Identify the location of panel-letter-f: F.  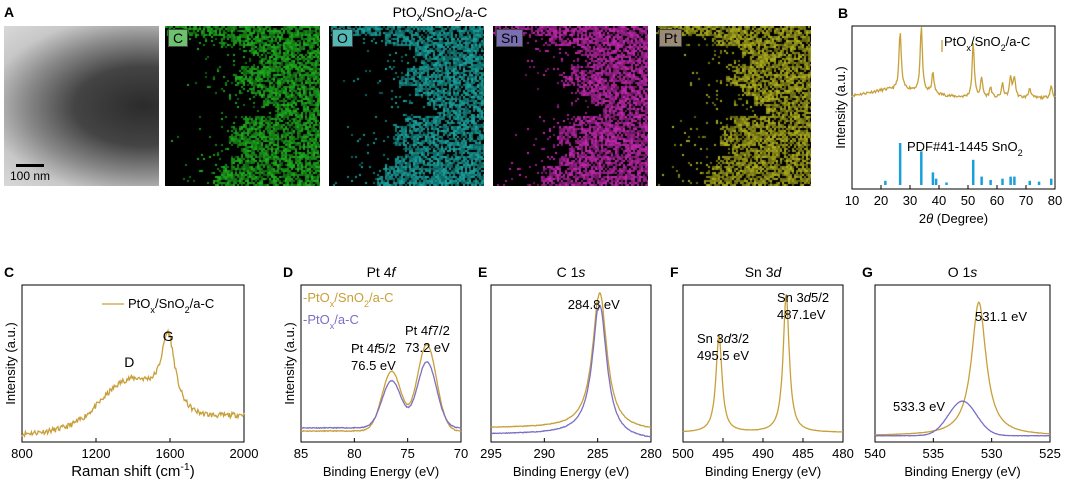
(674, 272).